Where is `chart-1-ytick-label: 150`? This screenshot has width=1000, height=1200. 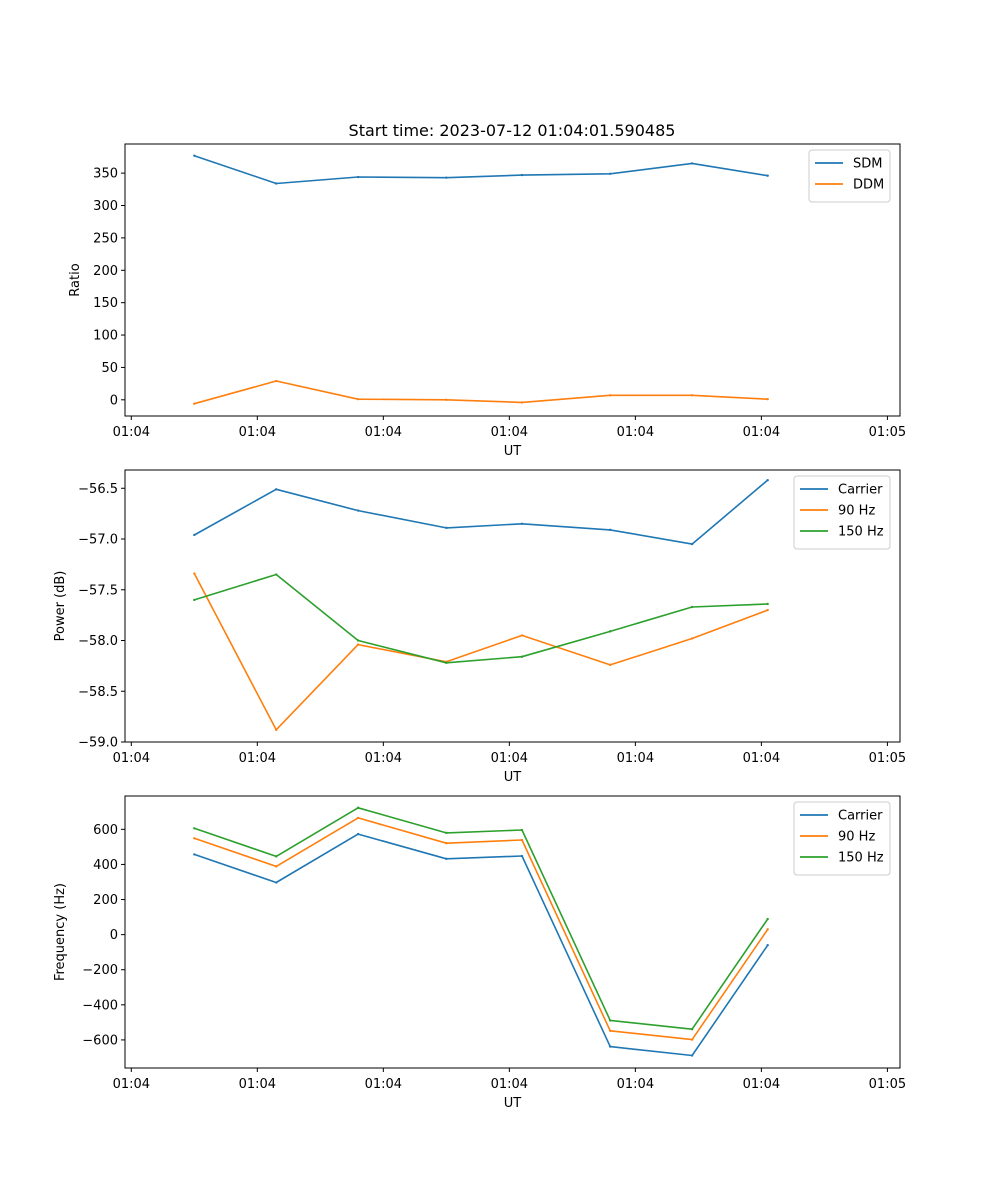
chart-1-ytick-label: 150 is located at coordinates (105, 303).